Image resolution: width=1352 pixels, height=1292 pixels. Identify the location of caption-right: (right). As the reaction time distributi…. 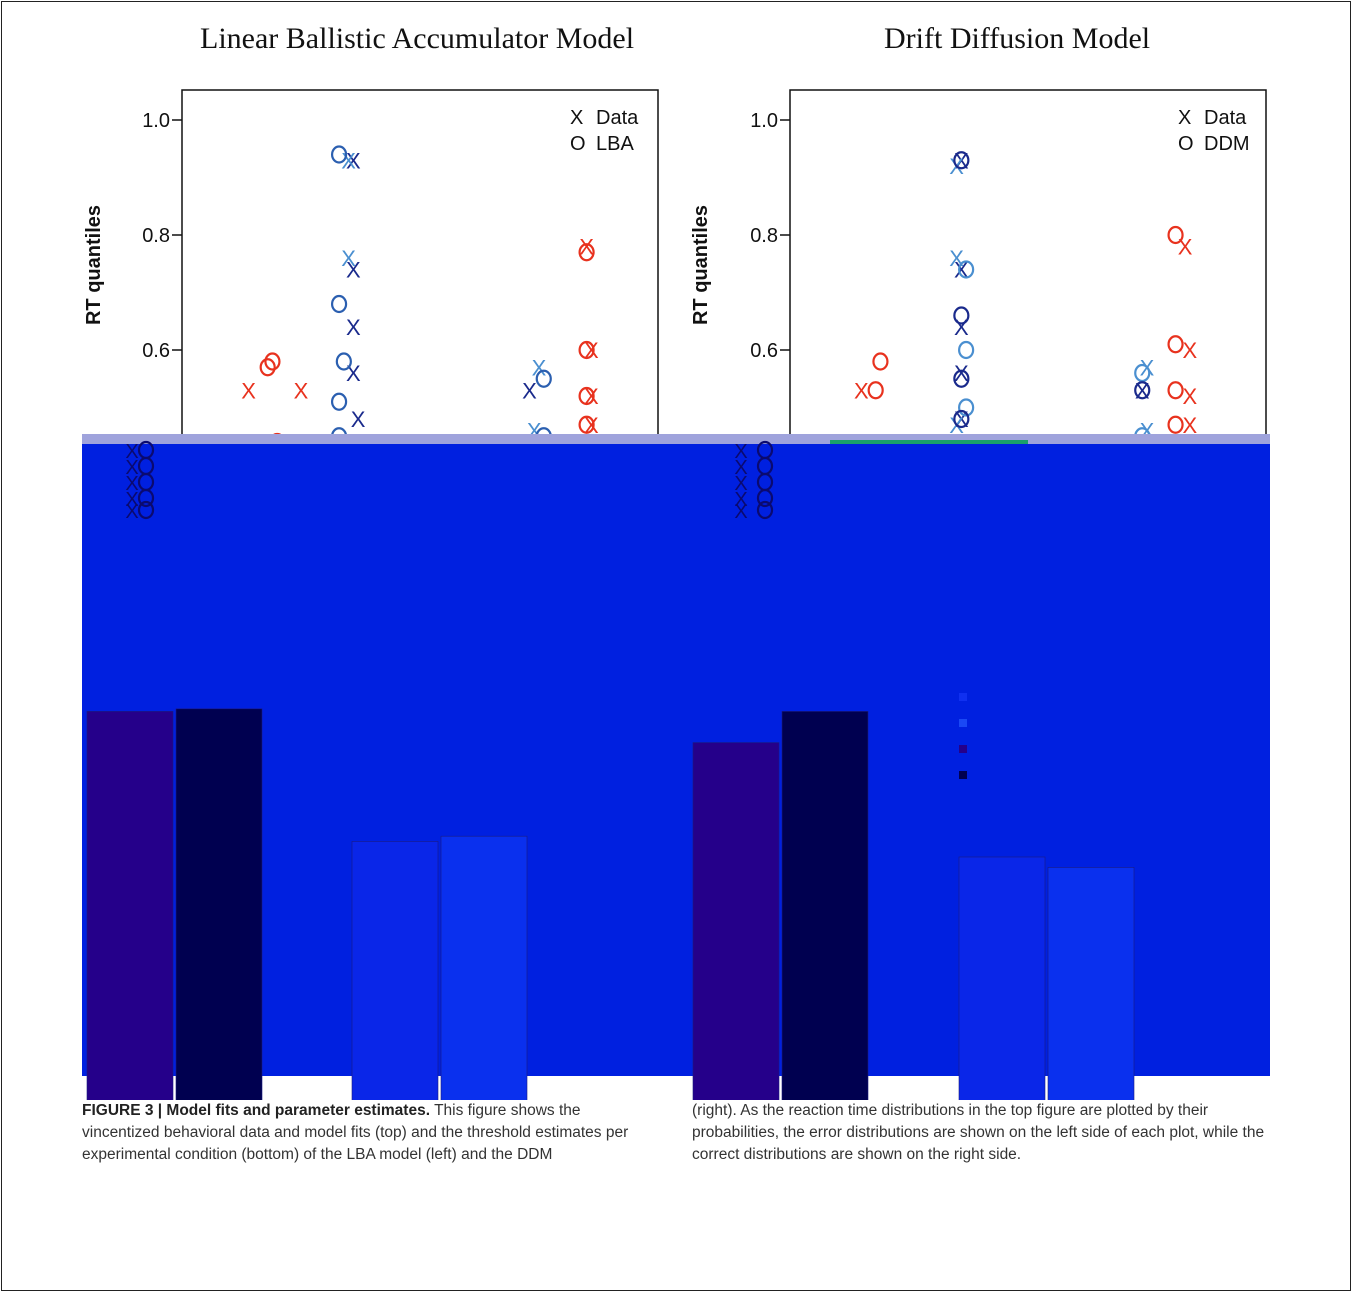
(992, 1133).